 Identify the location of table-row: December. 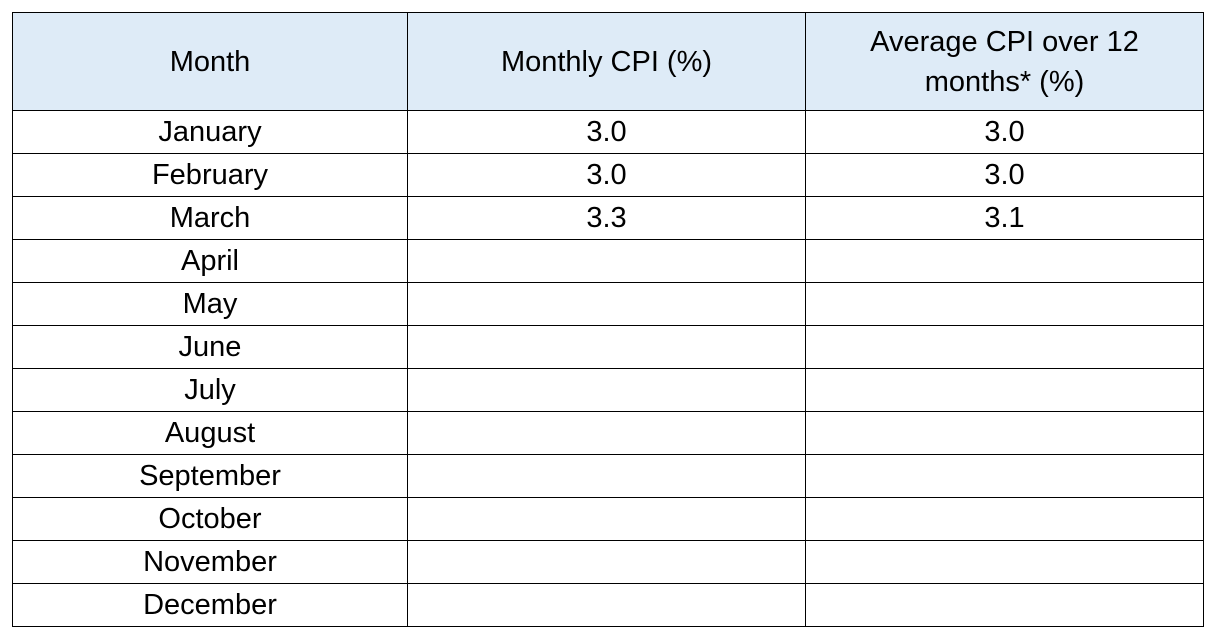
(608, 605).